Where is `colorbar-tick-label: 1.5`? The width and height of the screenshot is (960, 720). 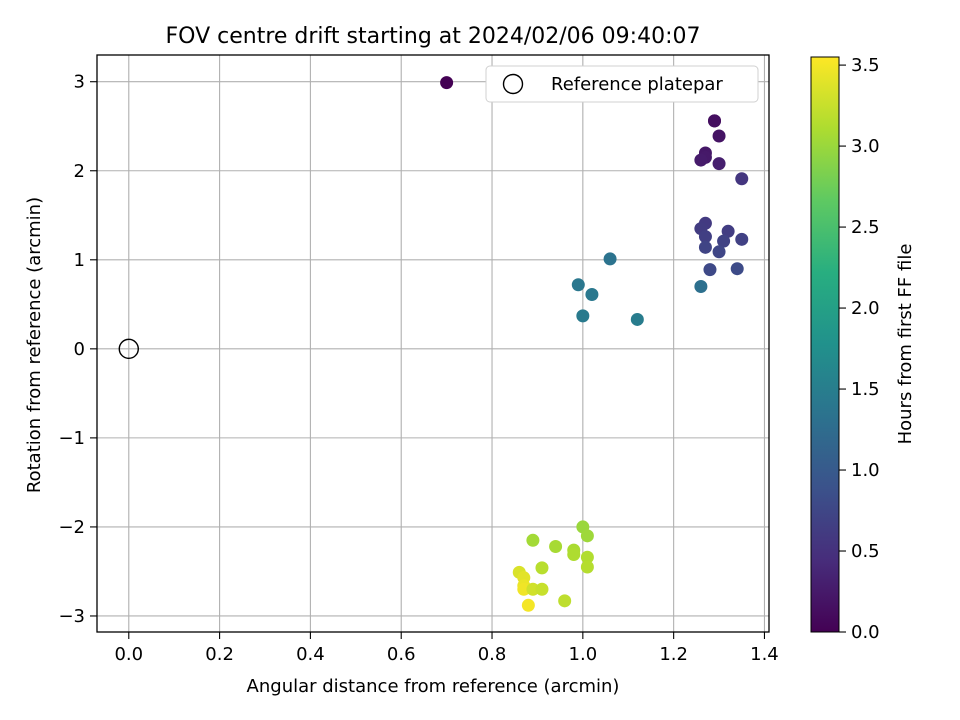 colorbar-tick-label: 1.5 is located at coordinates (865, 389).